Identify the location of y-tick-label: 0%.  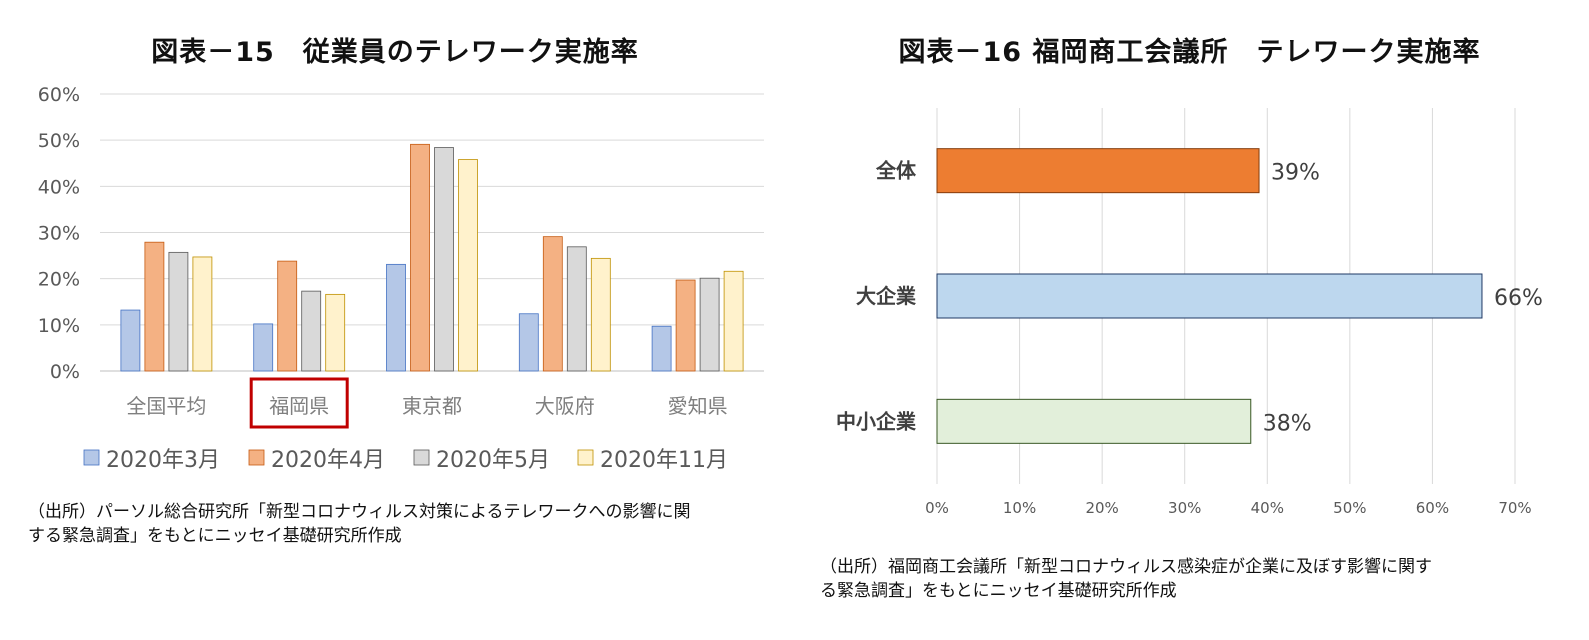
(65, 372).